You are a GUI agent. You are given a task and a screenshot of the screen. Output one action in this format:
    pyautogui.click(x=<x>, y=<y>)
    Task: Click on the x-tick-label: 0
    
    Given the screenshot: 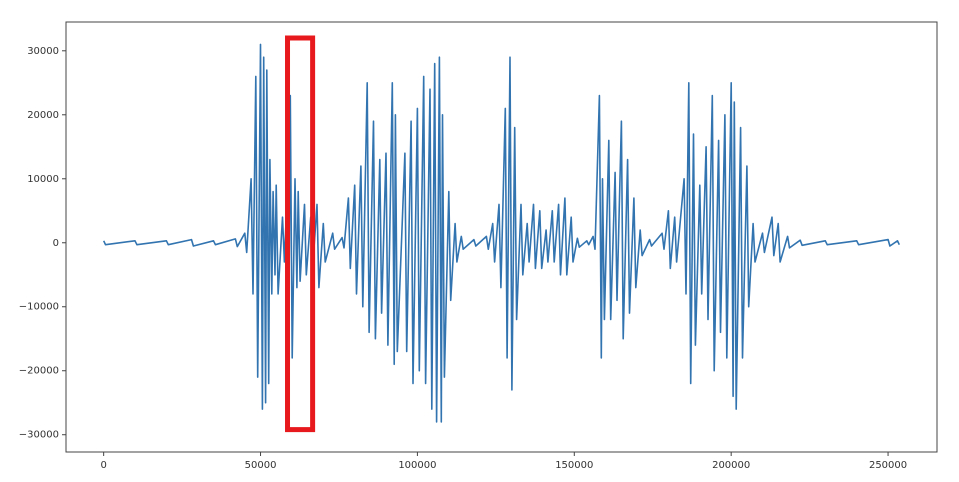 What is the action you would take?
    pyautogui.click(x=103, y=465)
    